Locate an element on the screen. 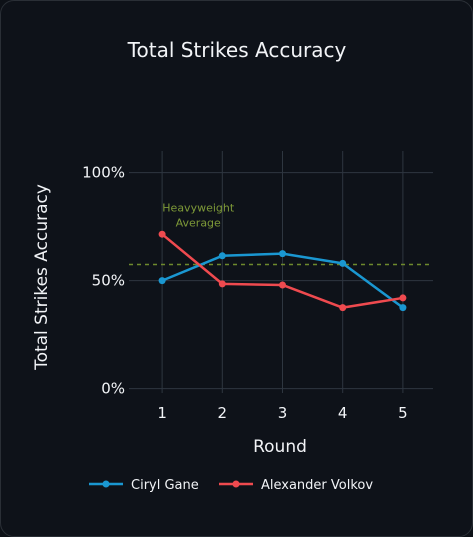 Image resolution: width=473 pixels, height=537 pixels. x-axis-label: Round is located at coordinates (280, 447).